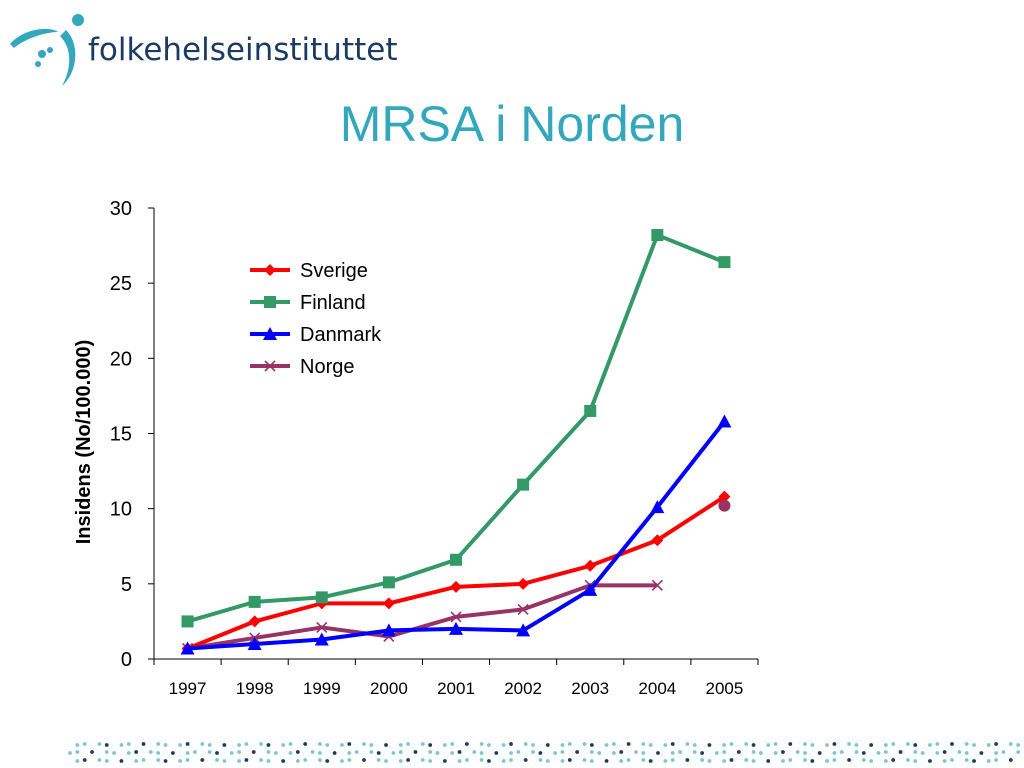 The height and width of the screenshot is (768, 1024). I want to click on y-tick-label: 30, so click(121, 209).